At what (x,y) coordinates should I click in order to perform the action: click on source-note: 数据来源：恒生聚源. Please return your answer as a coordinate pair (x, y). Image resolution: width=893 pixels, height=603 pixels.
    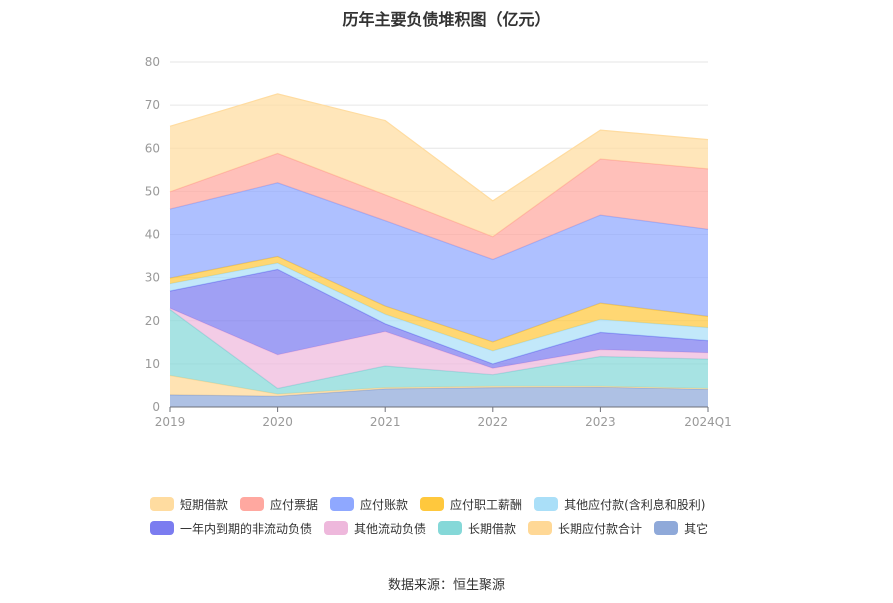
    Looking at the image, I should click on (446, 585).